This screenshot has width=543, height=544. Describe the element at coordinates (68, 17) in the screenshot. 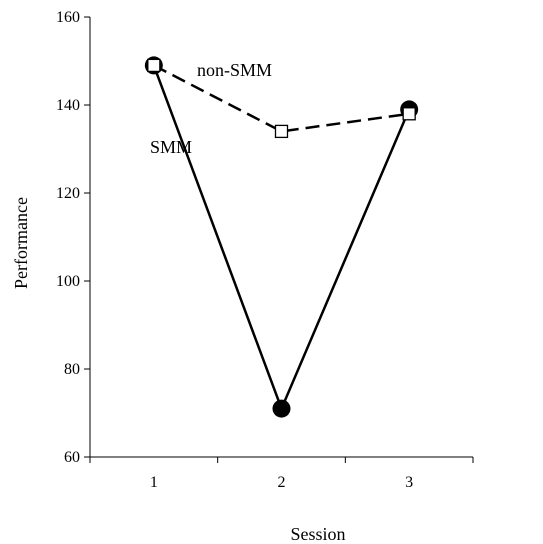

I see `y-tick-label: 160` at that location.